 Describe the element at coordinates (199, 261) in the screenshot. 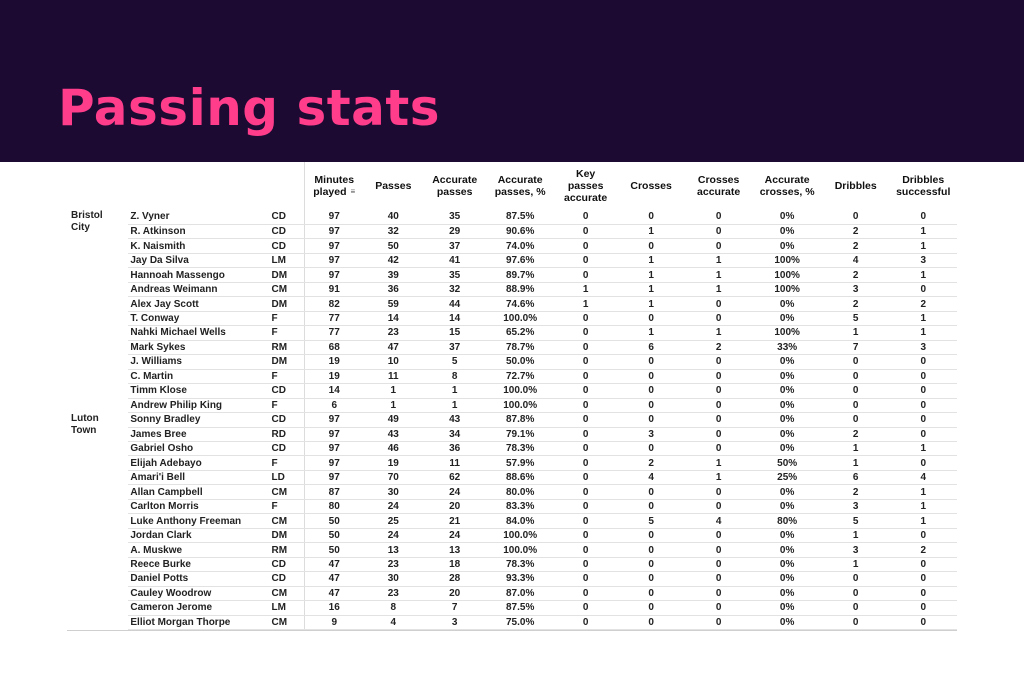

I see `player-name-cell: Jay Da Silva` at that location.